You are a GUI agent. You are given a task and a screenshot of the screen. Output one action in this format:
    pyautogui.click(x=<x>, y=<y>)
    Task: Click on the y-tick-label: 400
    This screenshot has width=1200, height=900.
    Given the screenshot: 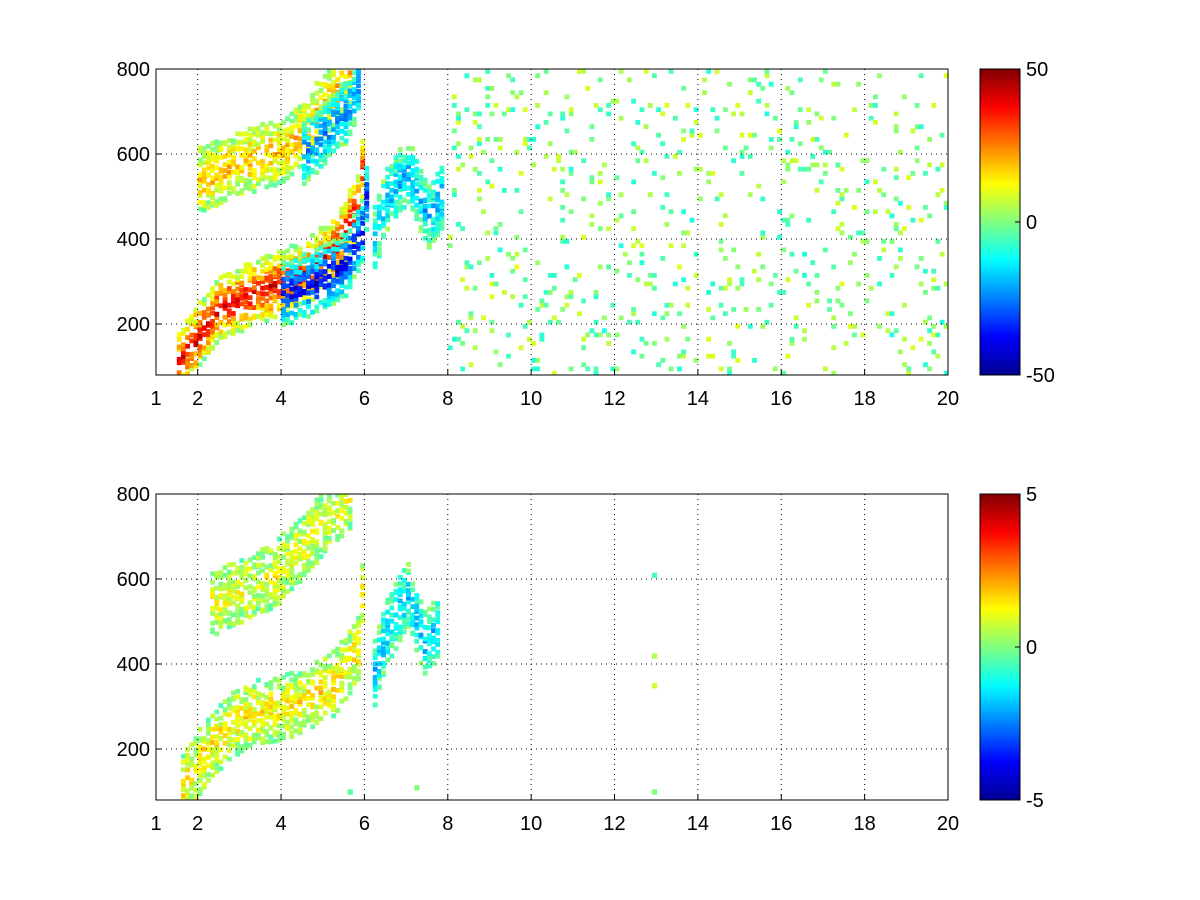 What is the action you would take?
    pyautogui.click(x=133, y=665)
    